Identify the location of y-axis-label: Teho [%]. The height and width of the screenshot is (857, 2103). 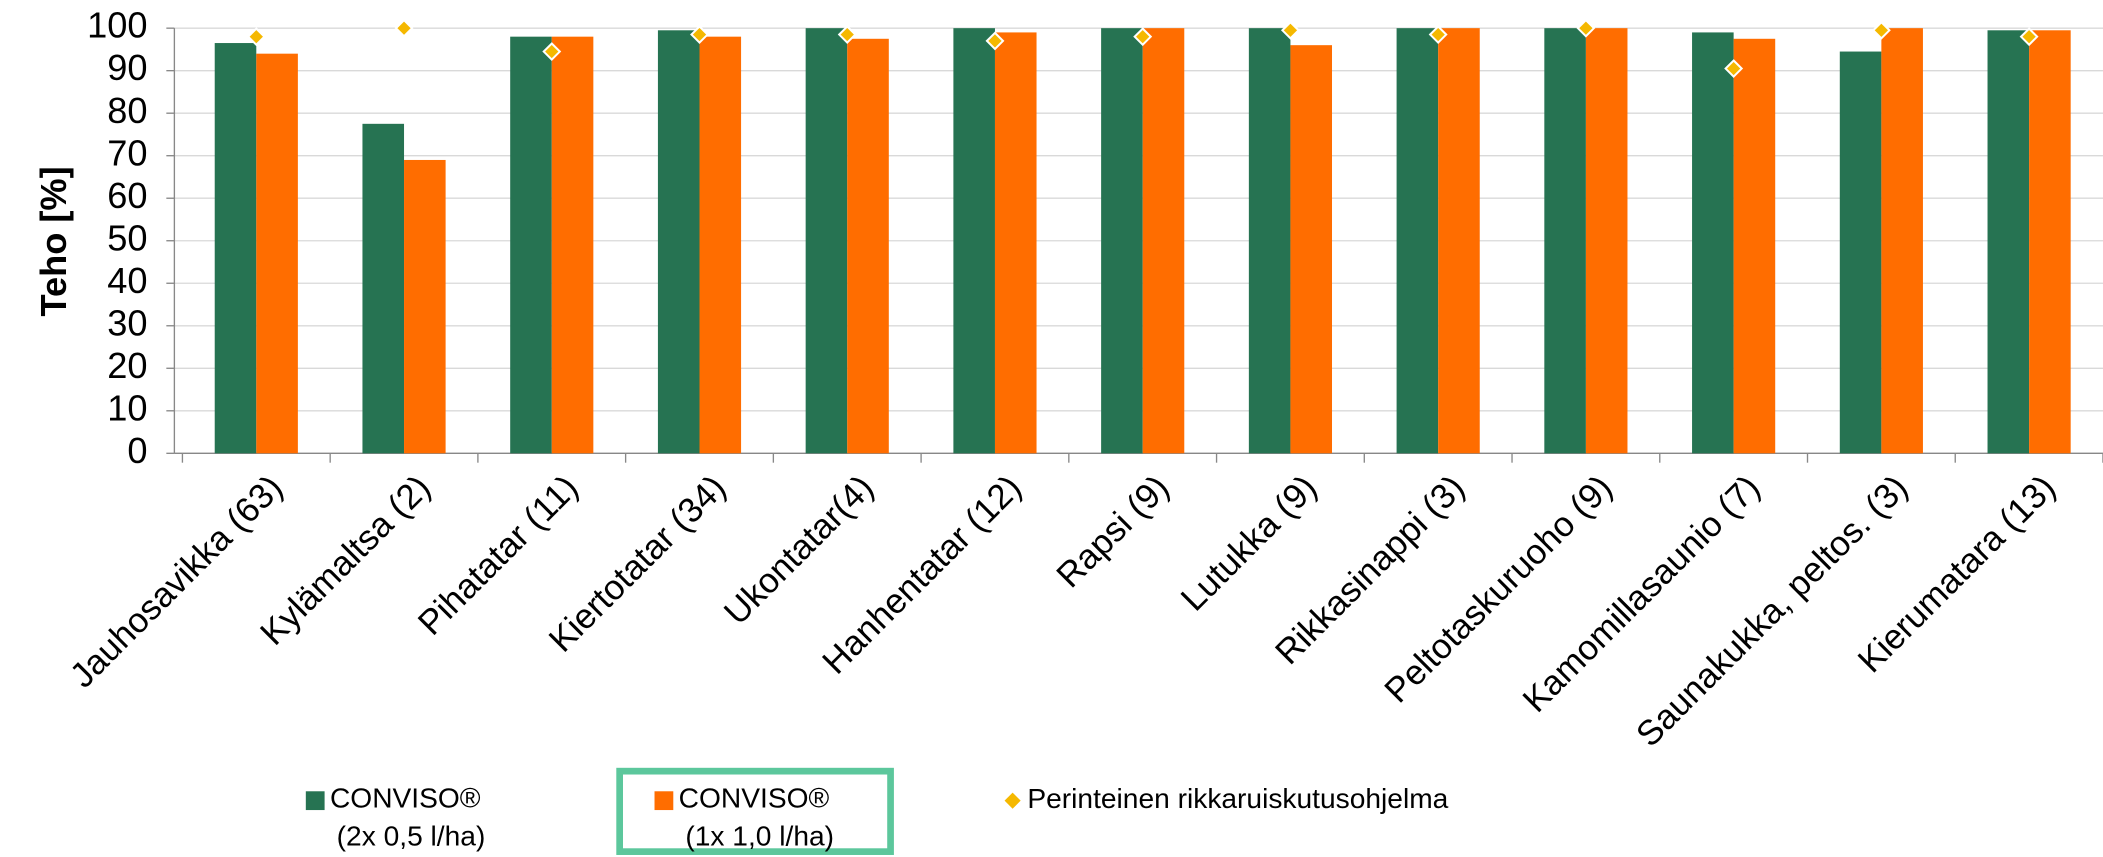
(53, 241).